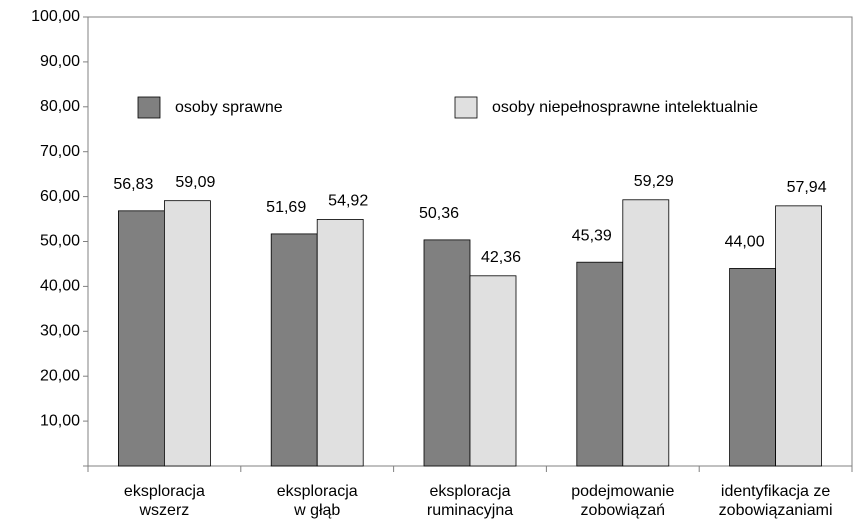 The height and width of the screenshot is (532, 861). Describe the element at coordinates (60, 331) in the screenshot. I see `y-tick-label: 30,00` at that location.